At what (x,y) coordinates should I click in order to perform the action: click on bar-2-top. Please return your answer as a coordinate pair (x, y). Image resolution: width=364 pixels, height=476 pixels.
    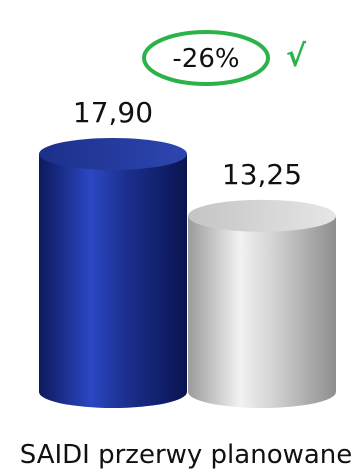
    Looking at the image, I should click on (262, 215).